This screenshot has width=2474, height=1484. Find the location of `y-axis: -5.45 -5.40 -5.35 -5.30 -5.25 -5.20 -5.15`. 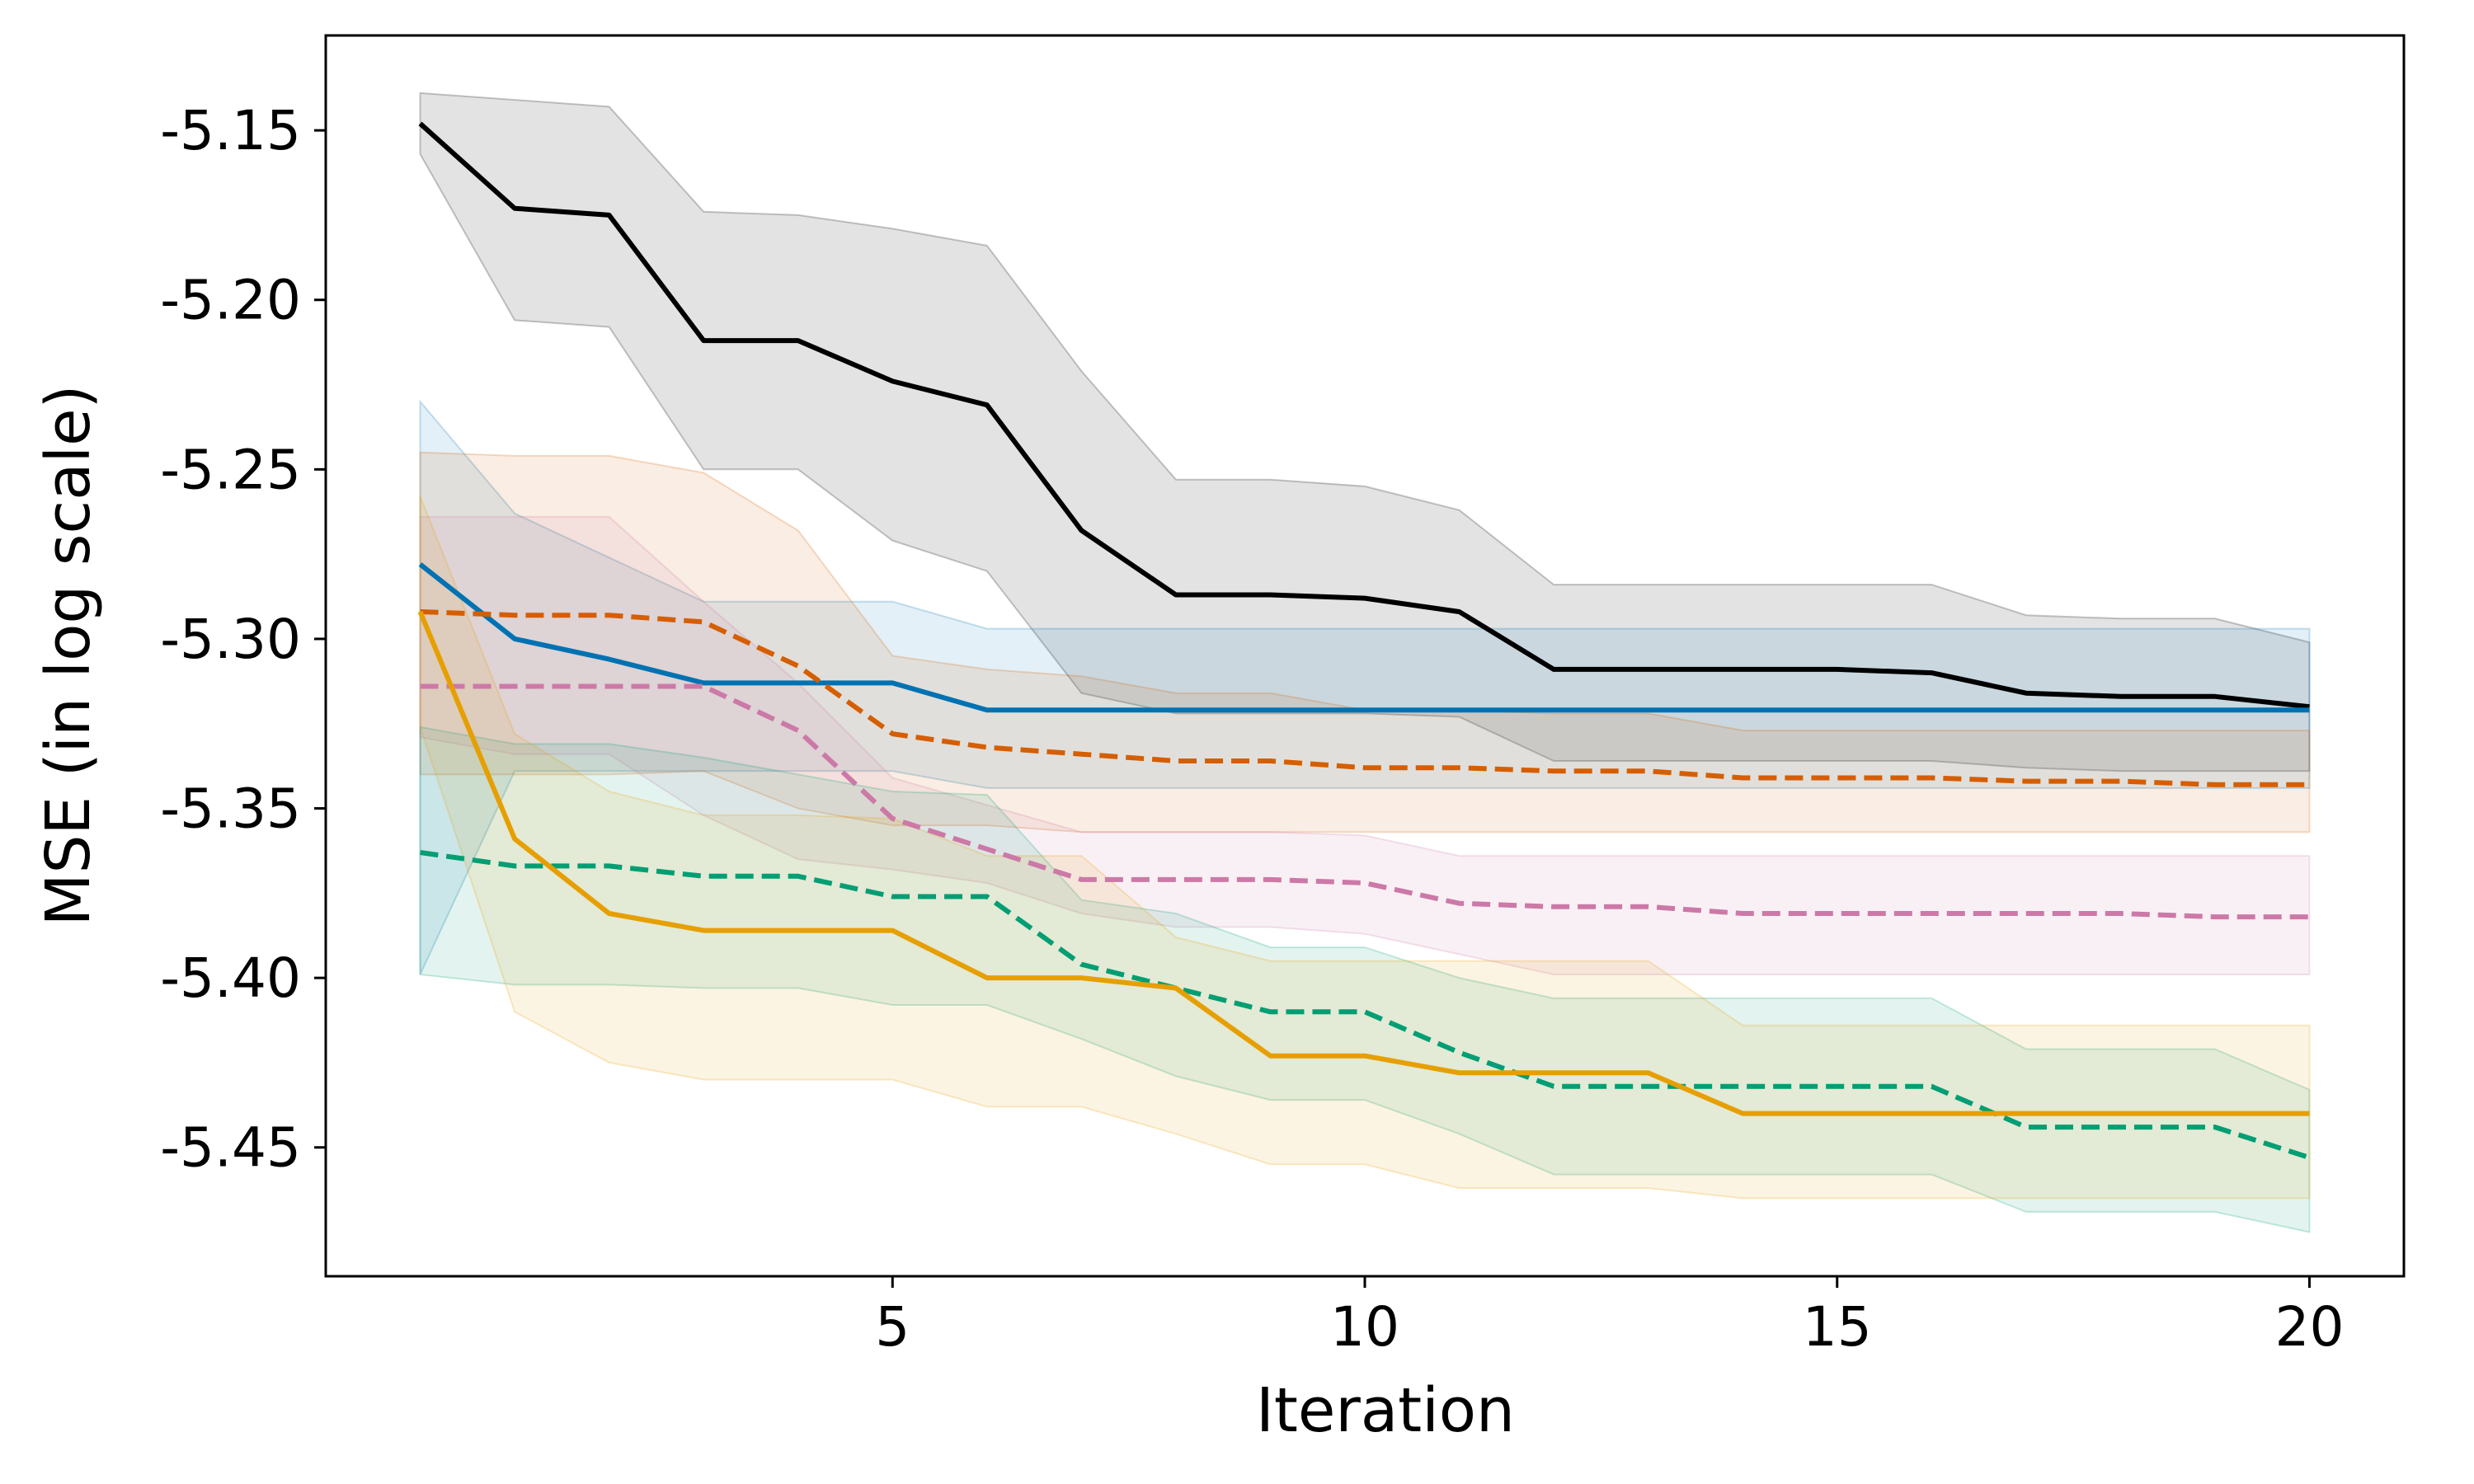

y-axis: -5.45 -5.40 -5.35 -5.30 -5.25 -5.20 -5.15 is located at coordinates (243, 639).